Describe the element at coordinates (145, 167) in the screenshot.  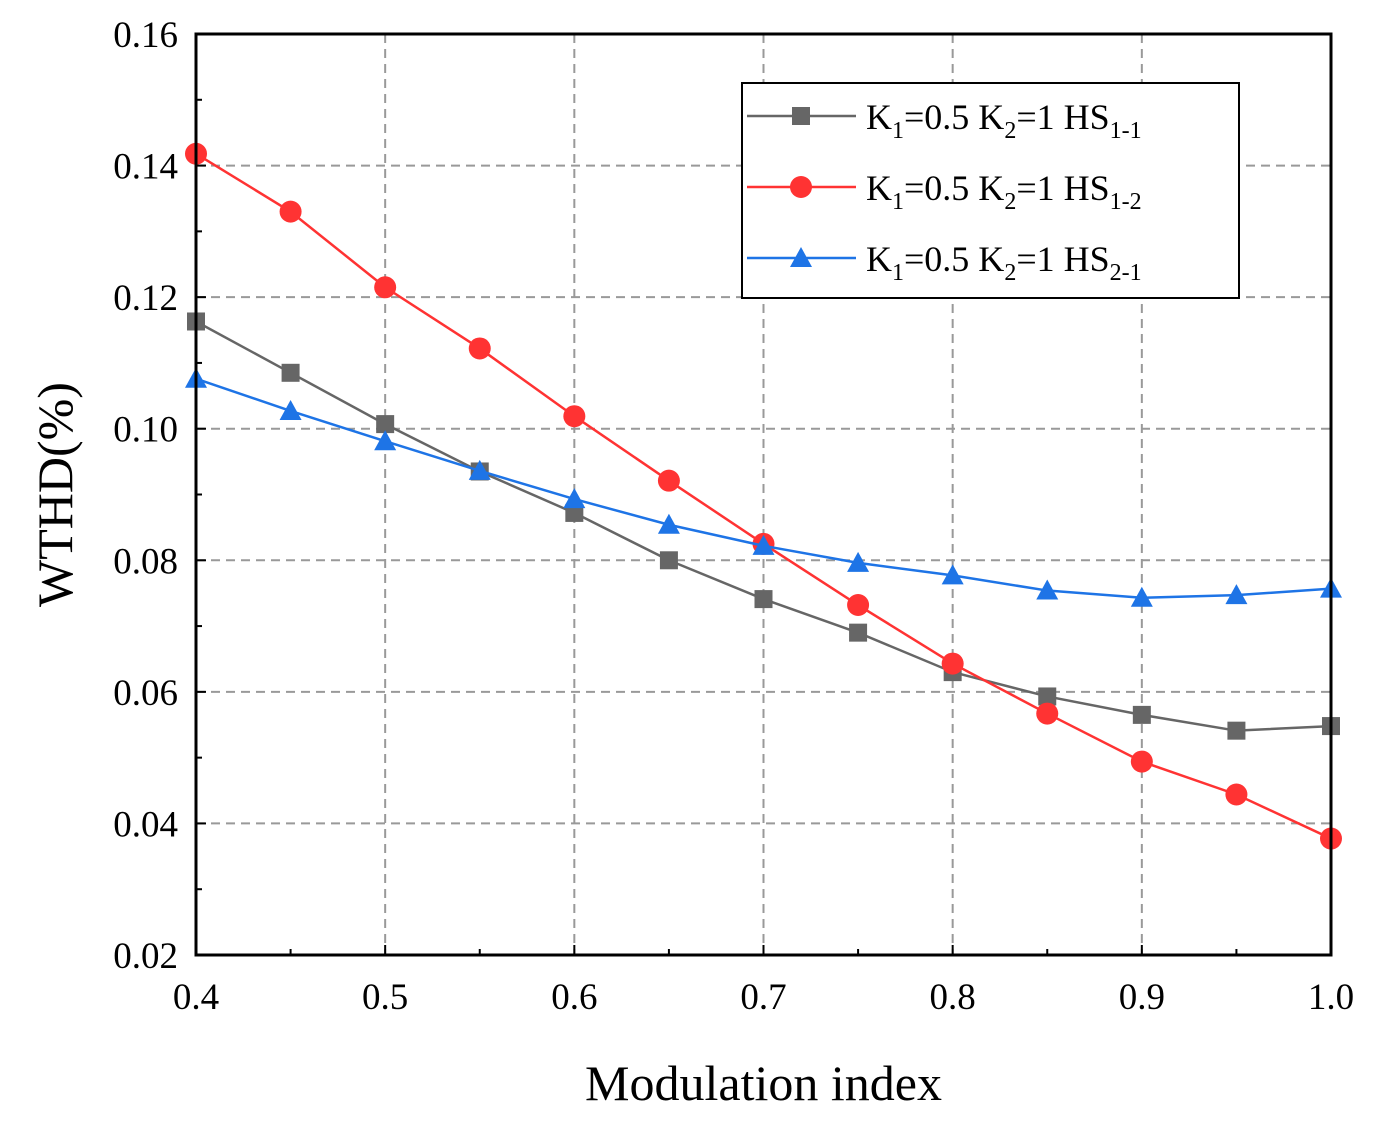
I see `y-tick-label: 0.14` at that location.